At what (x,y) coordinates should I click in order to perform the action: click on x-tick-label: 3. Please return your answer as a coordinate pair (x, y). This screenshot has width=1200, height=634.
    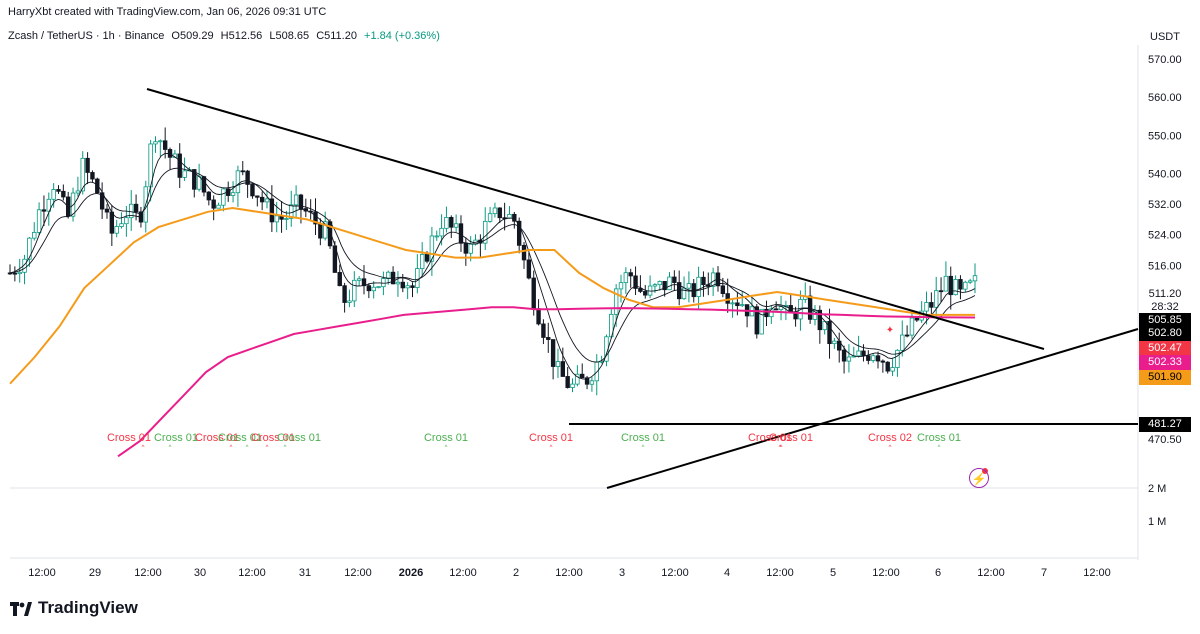
    Looking at the image, I should click on (622, 573).